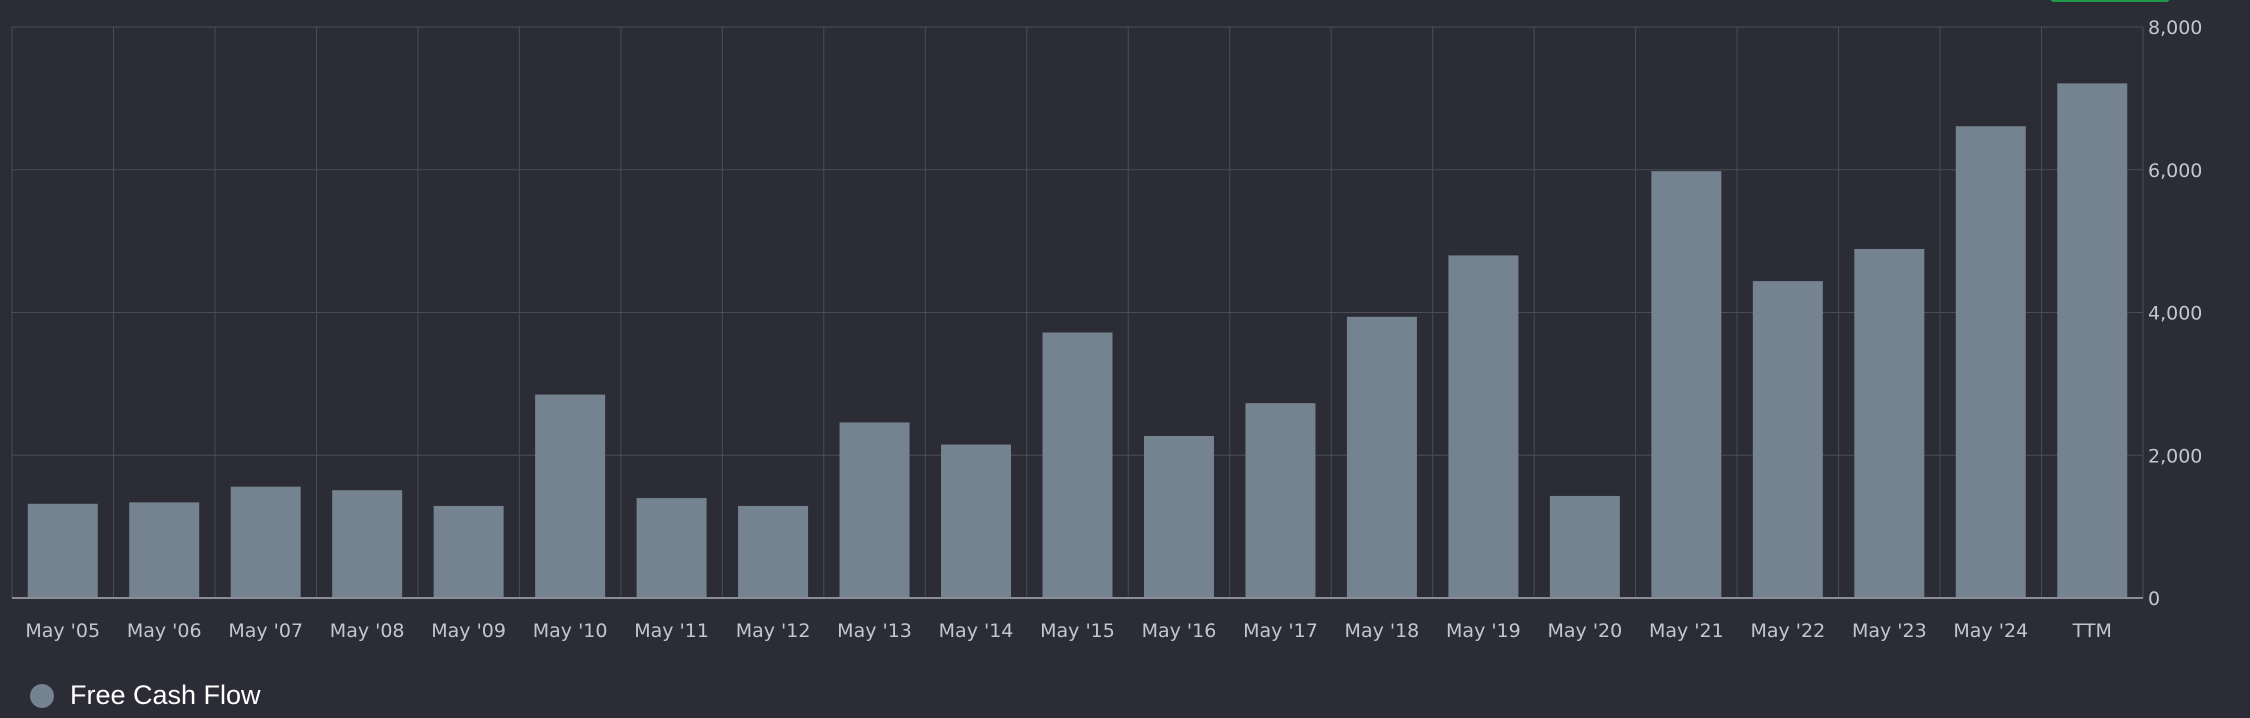  I want to click on x-tick-label: May '11, so click(671, 631).